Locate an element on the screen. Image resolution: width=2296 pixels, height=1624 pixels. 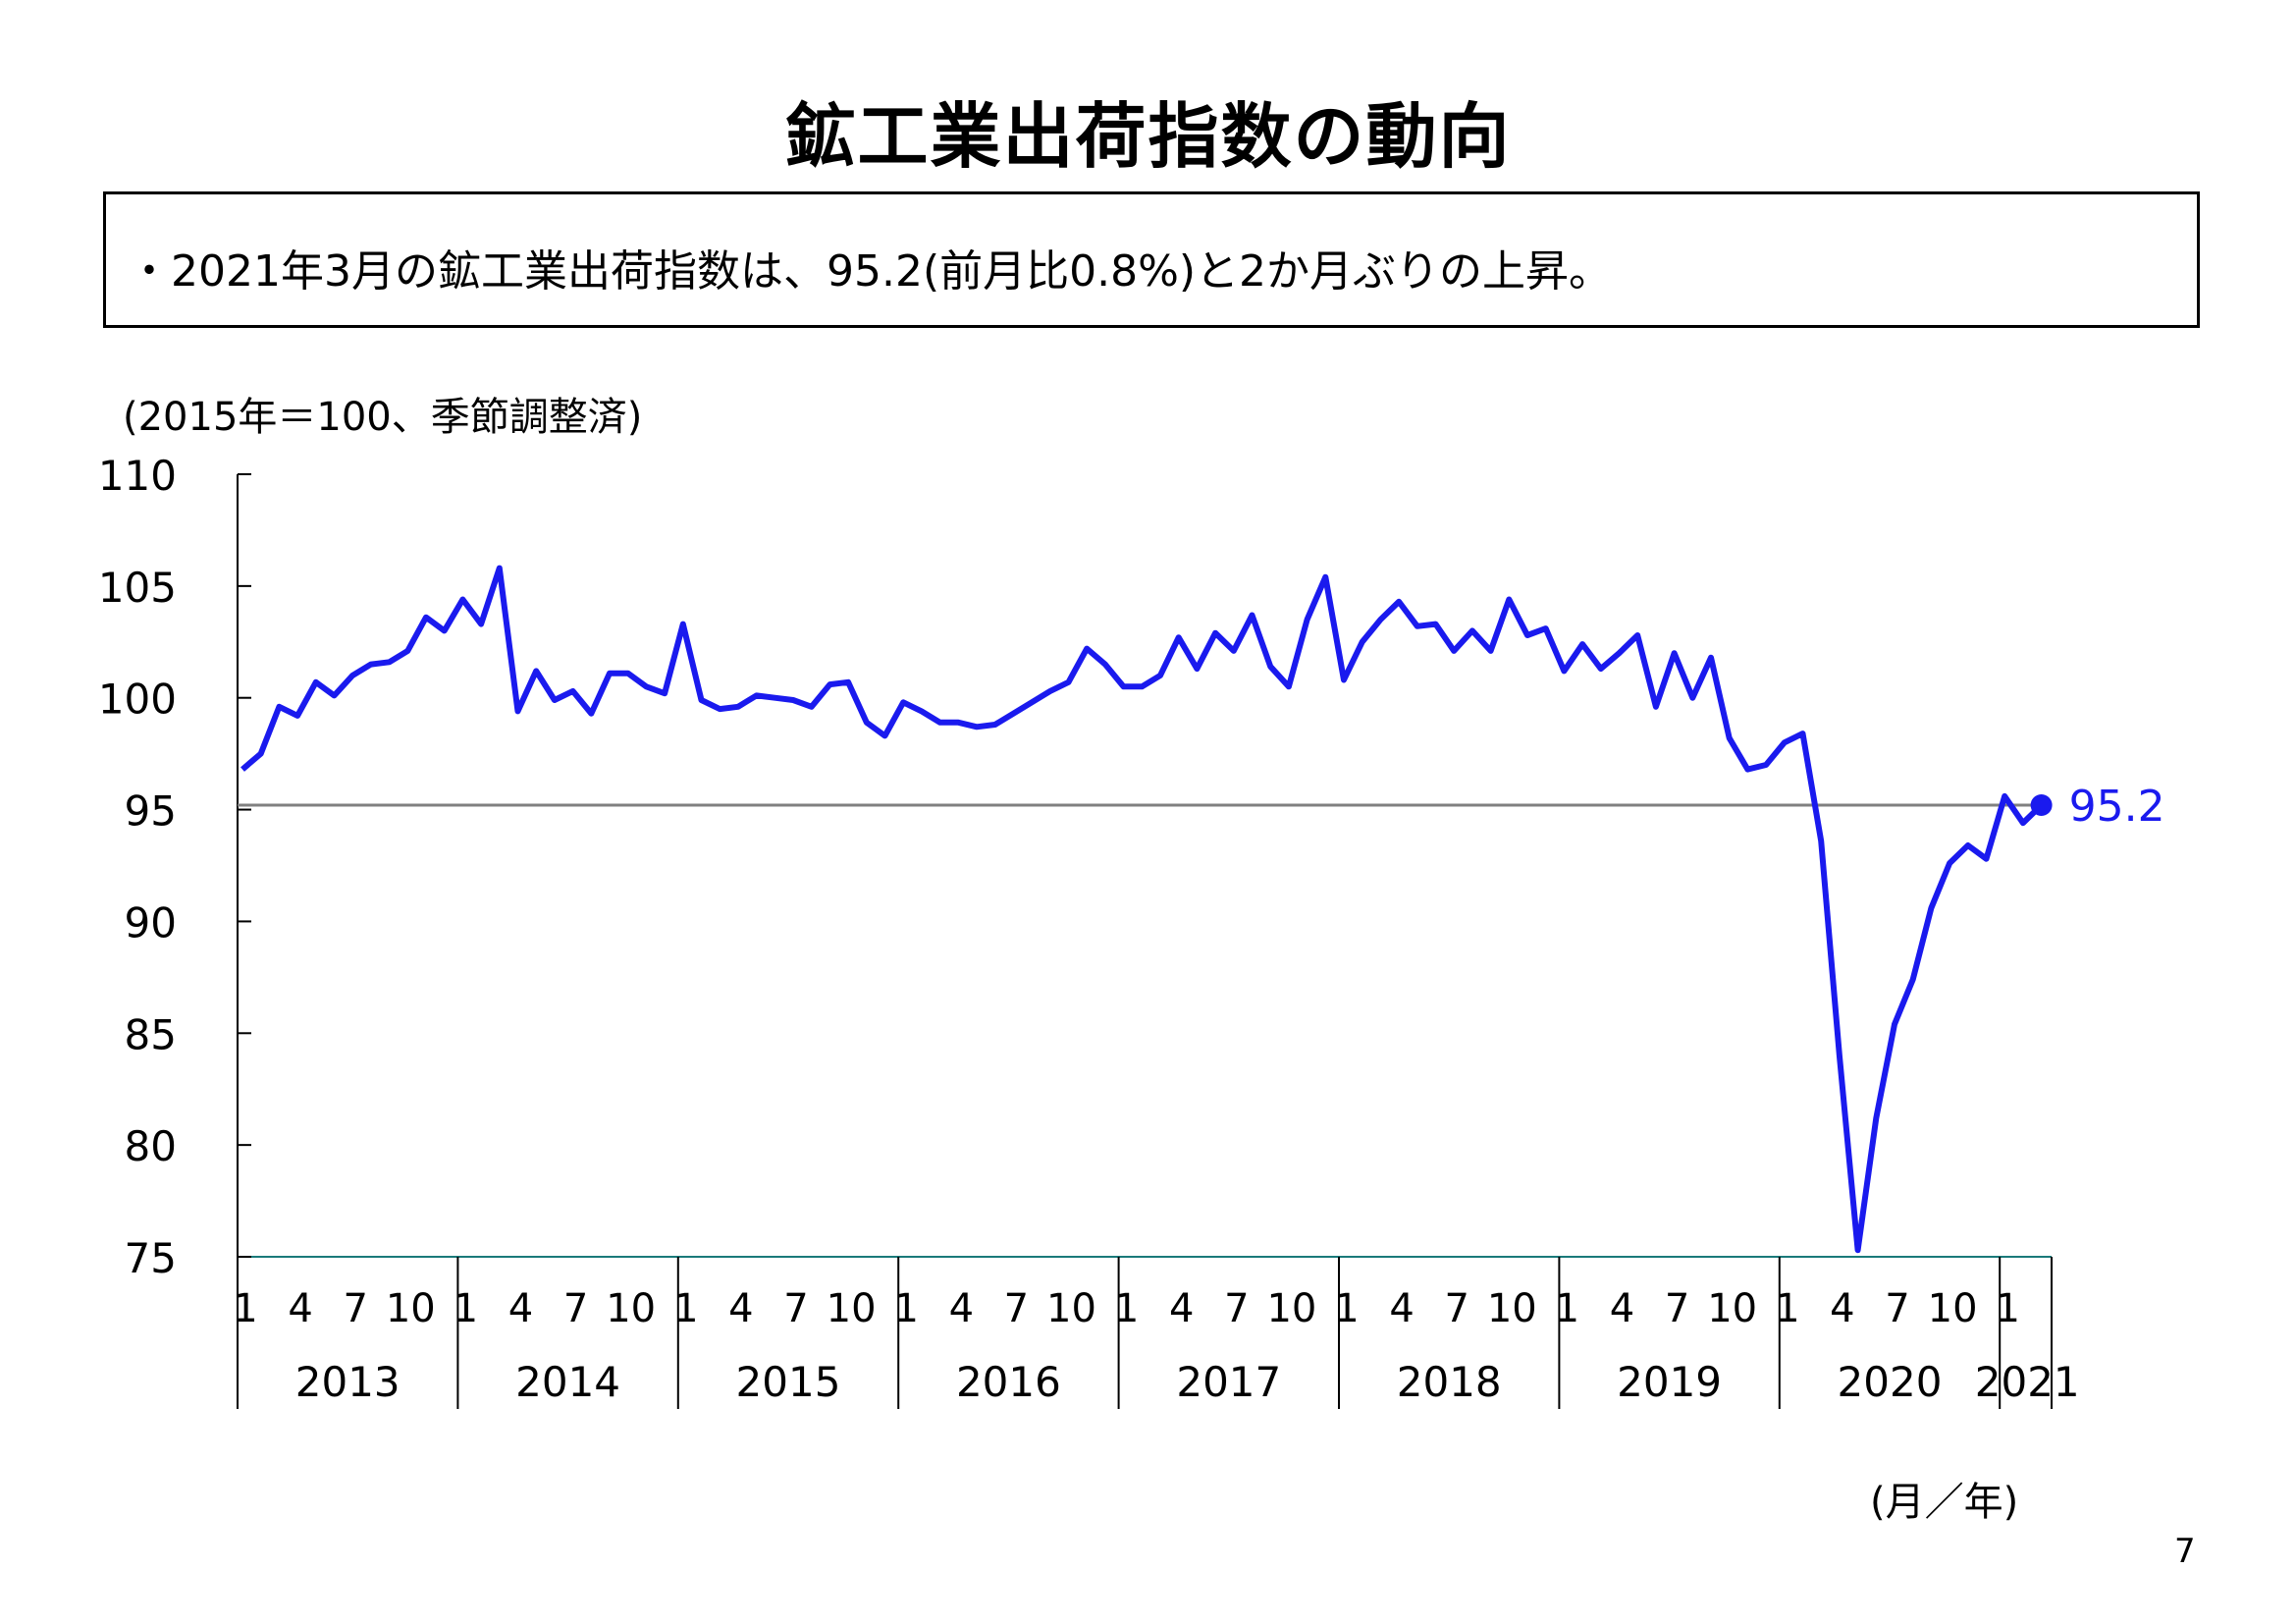
year-label: 2021 is located at coordinates (2028, 1382).